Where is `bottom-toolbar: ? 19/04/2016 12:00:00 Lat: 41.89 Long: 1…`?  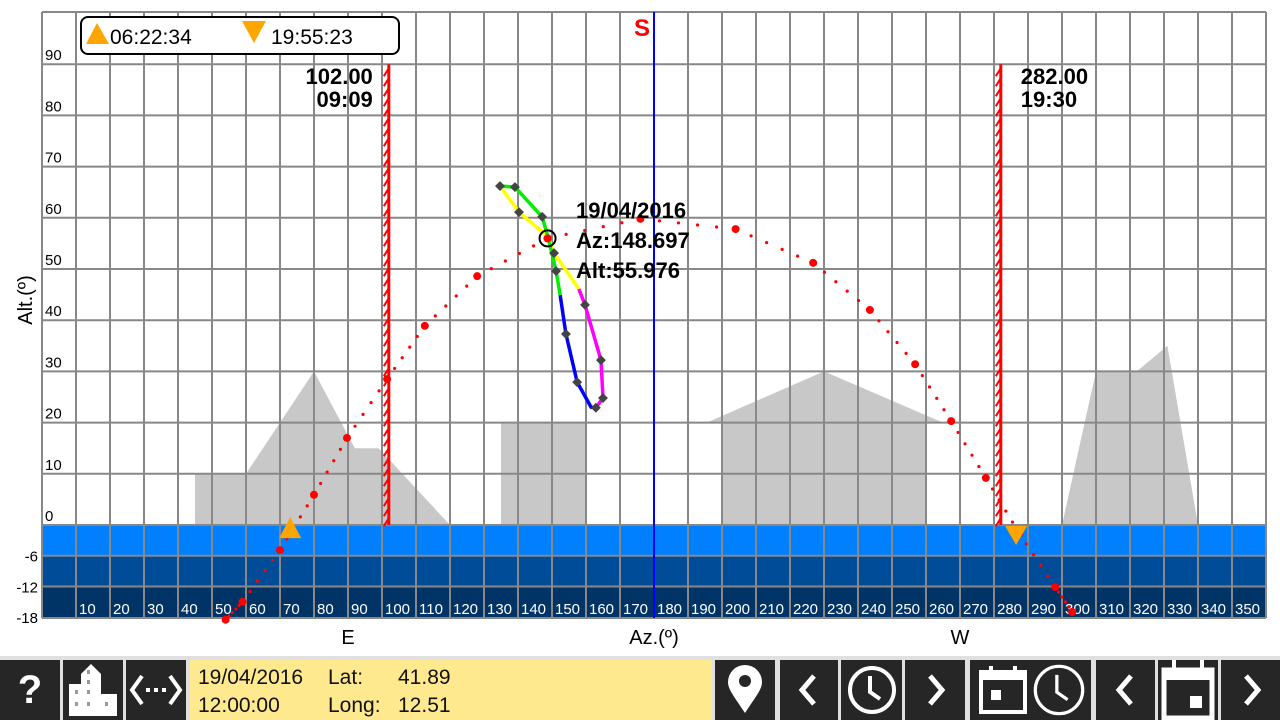 bottom-toolbar: ? 19/04/2016 12:00:00 Lat: 41.89 Long: 1… is located at coordinates (640, 688).